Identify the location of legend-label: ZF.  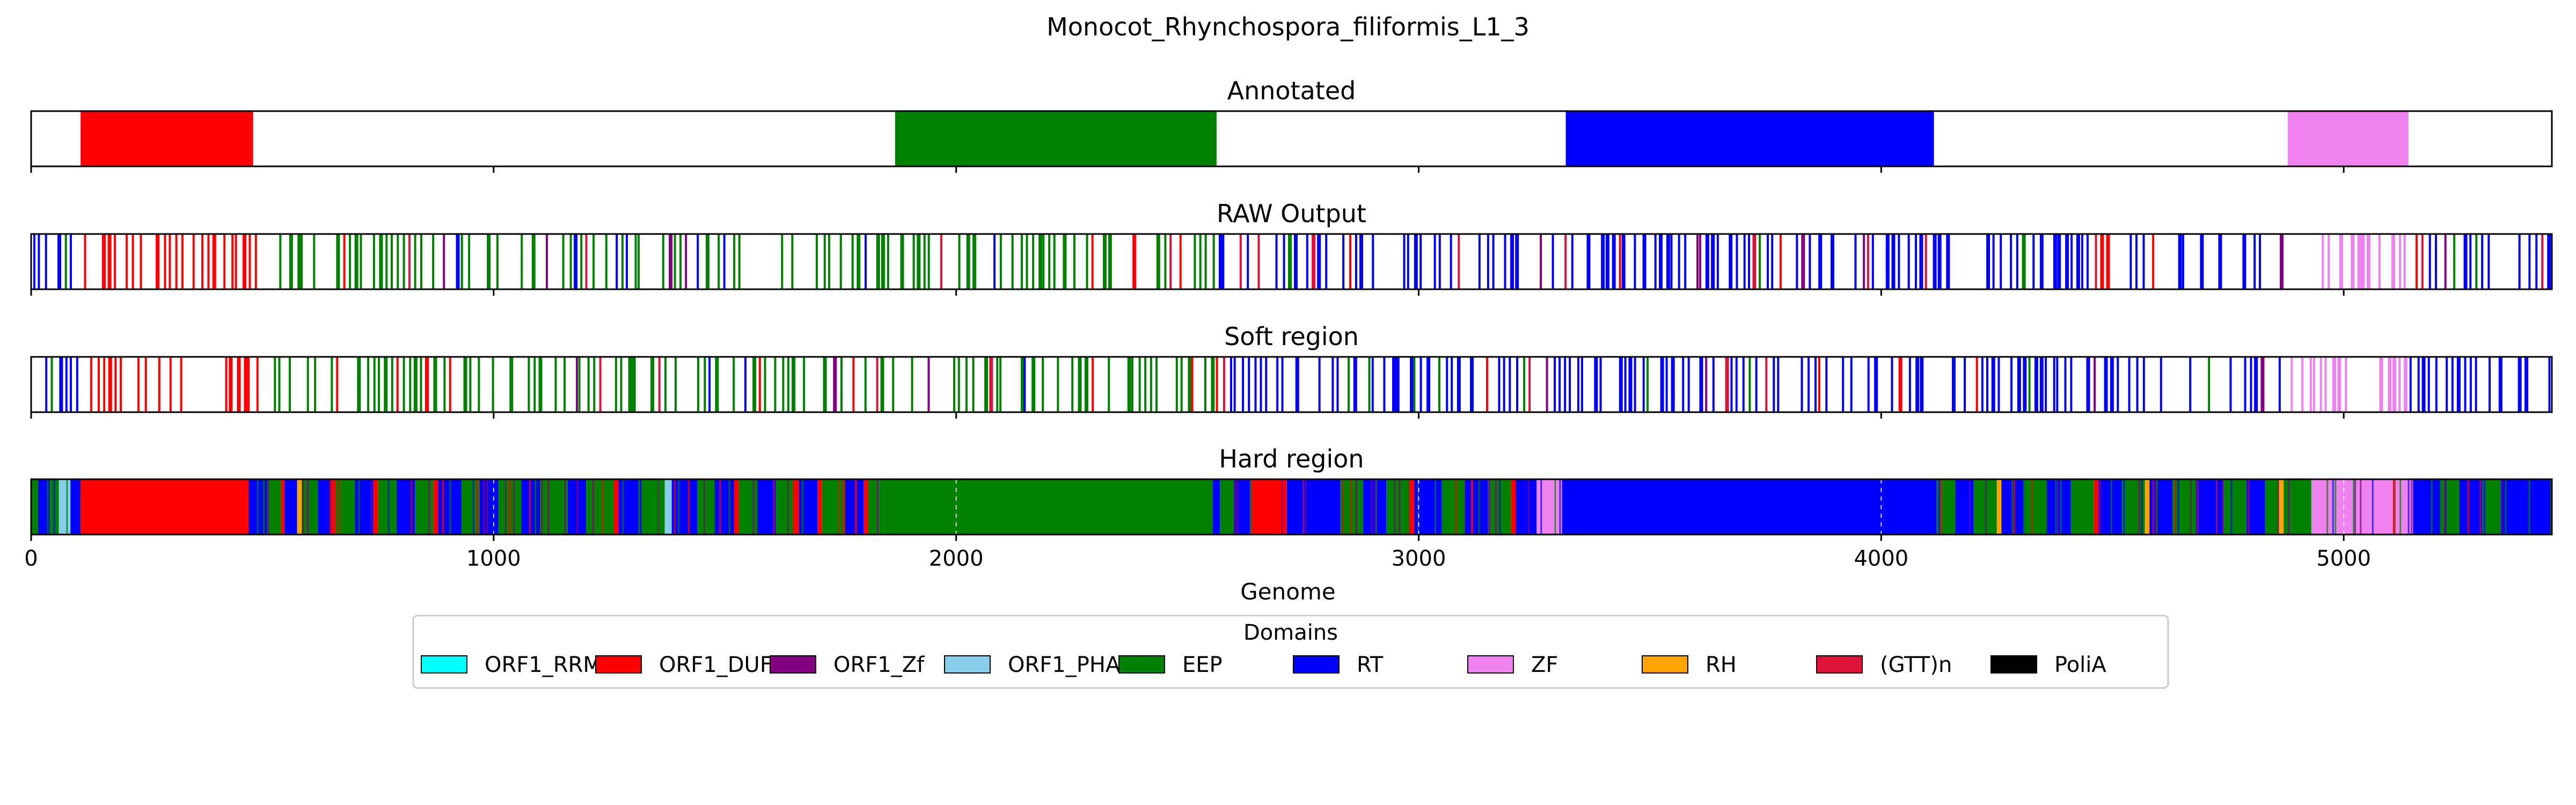
(1544, 665).